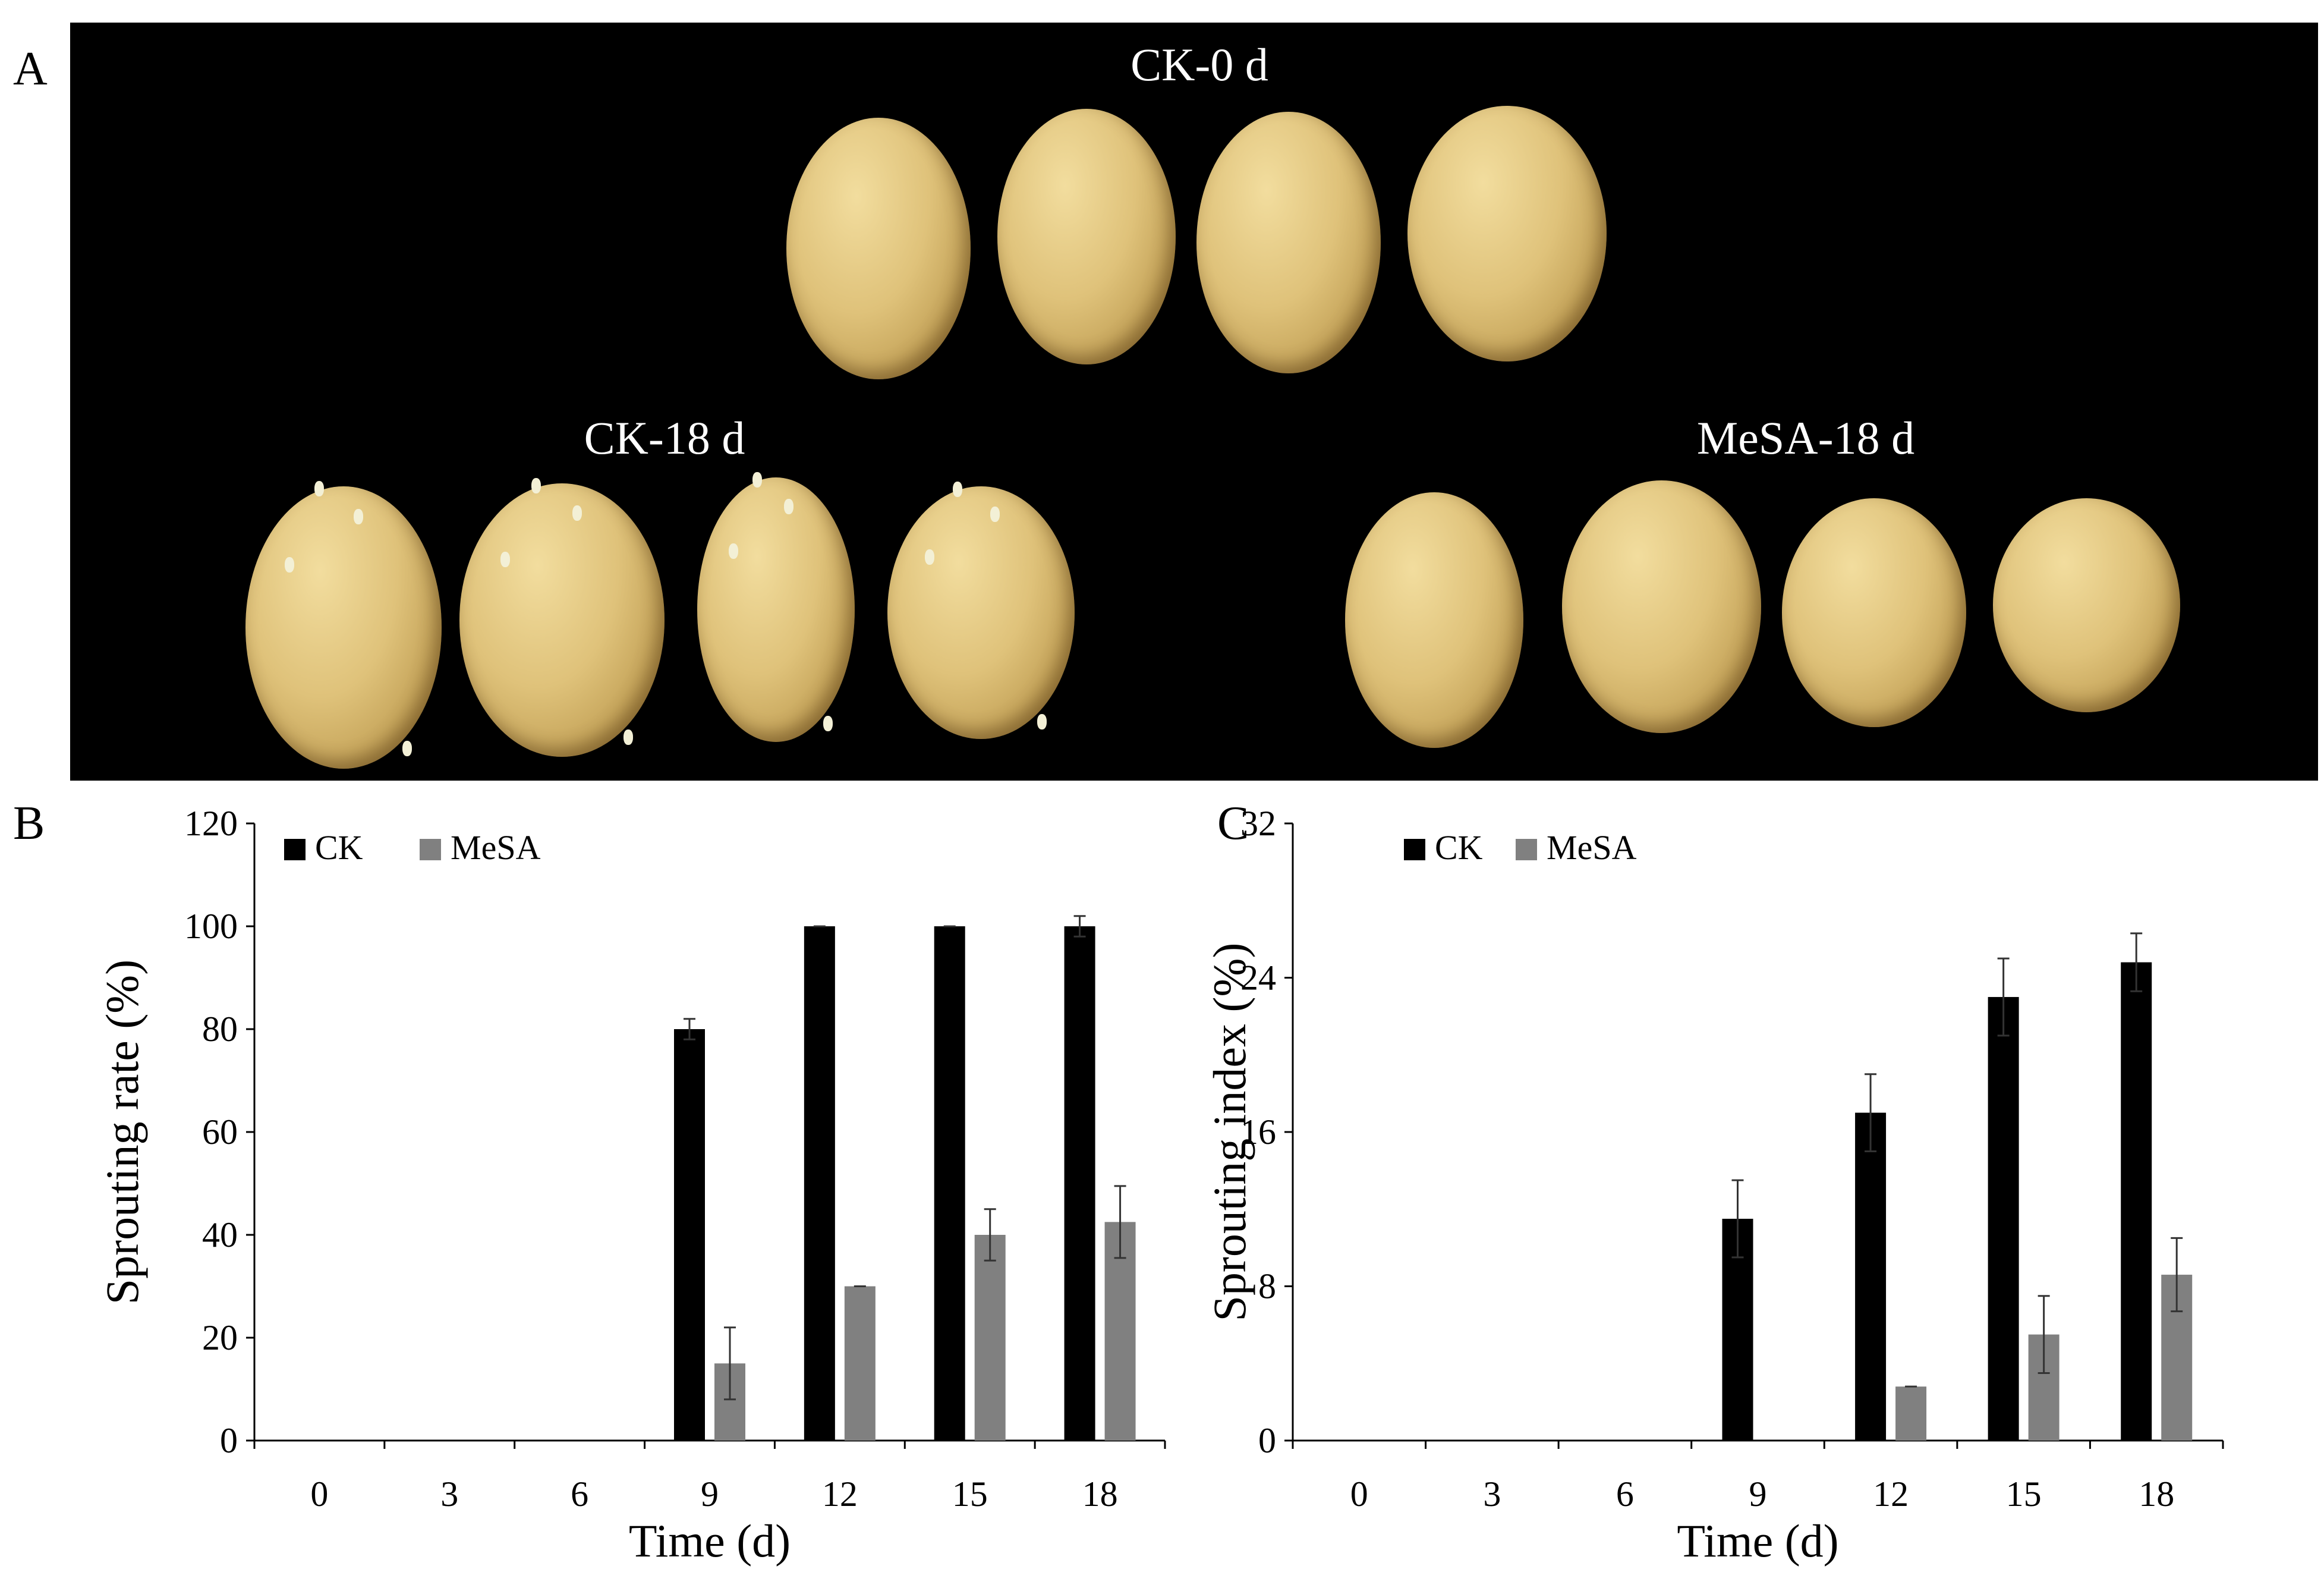 This screenshot has height=1588, width=2324. What do you see at coordinates (1233, 823) in the screenshot?
I see `panel-letter-c: C` at bounding box center [1233, 823].